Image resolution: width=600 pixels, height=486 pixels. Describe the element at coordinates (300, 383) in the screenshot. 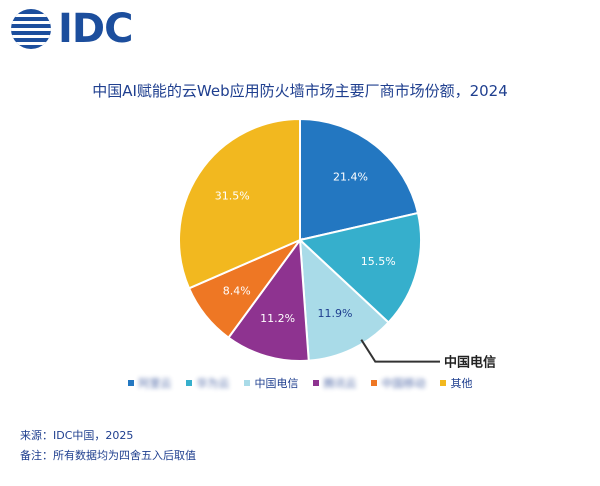

I see `legend: 阿里云 华为云 中国电信 腾讯云 中国移动 其他` at that location.